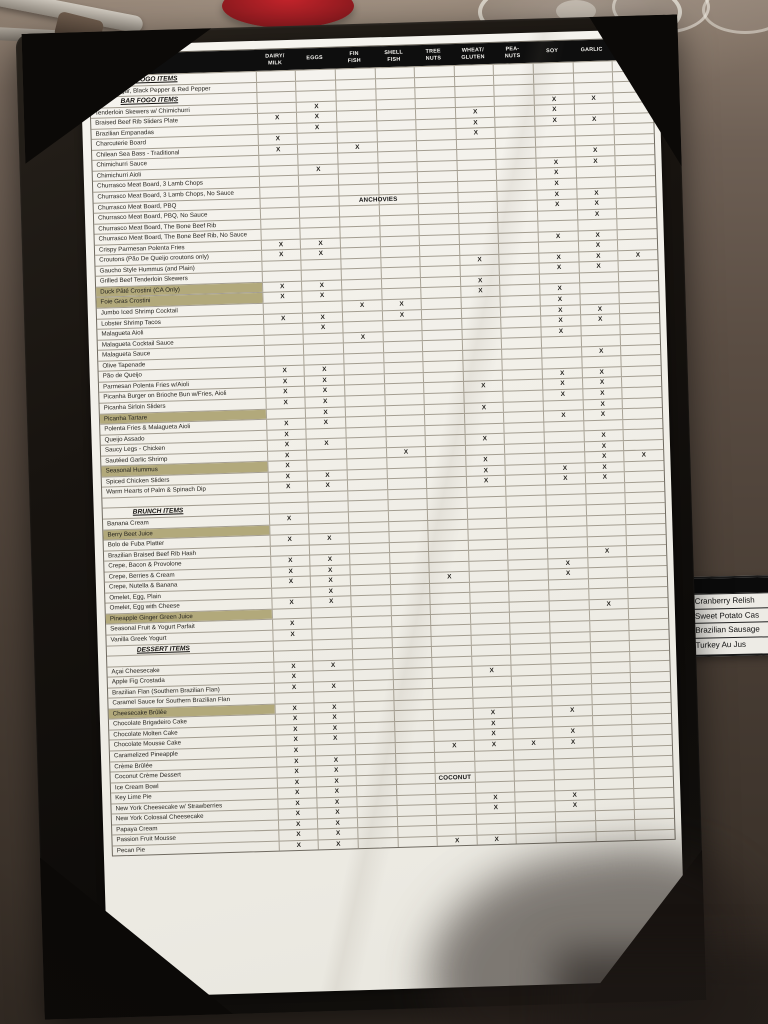 The width and height of the screenshot is (768, 1024). Describe the element at coordinates (496, 840) in the screenshot. I see `allergen-cell-WG: X` at that location.